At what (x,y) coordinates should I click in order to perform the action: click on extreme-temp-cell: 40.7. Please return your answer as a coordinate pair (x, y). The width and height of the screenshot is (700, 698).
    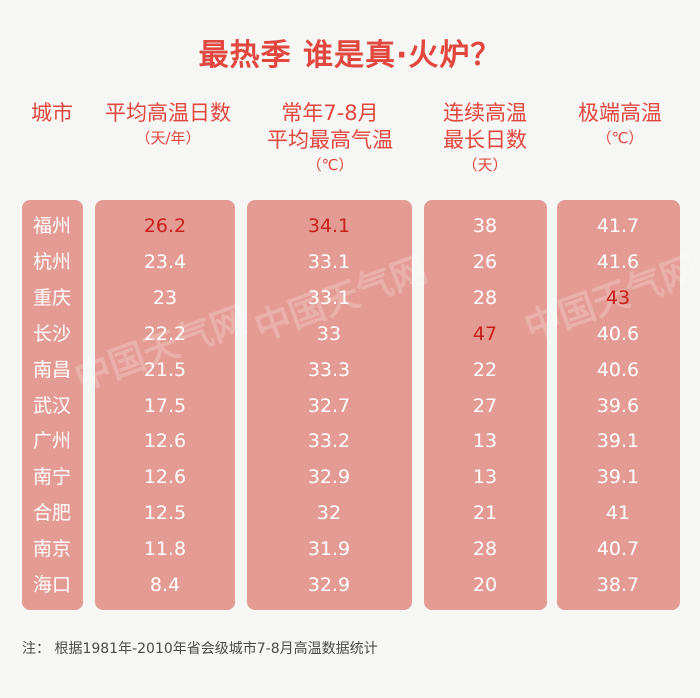
    Looking at the image, I should click on (618, 549).